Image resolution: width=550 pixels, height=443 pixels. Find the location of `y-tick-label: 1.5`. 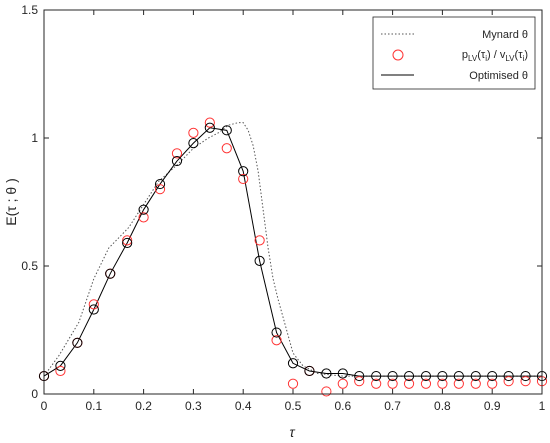

y-tick-label: 1.5 is located at coordinates (29, 10).